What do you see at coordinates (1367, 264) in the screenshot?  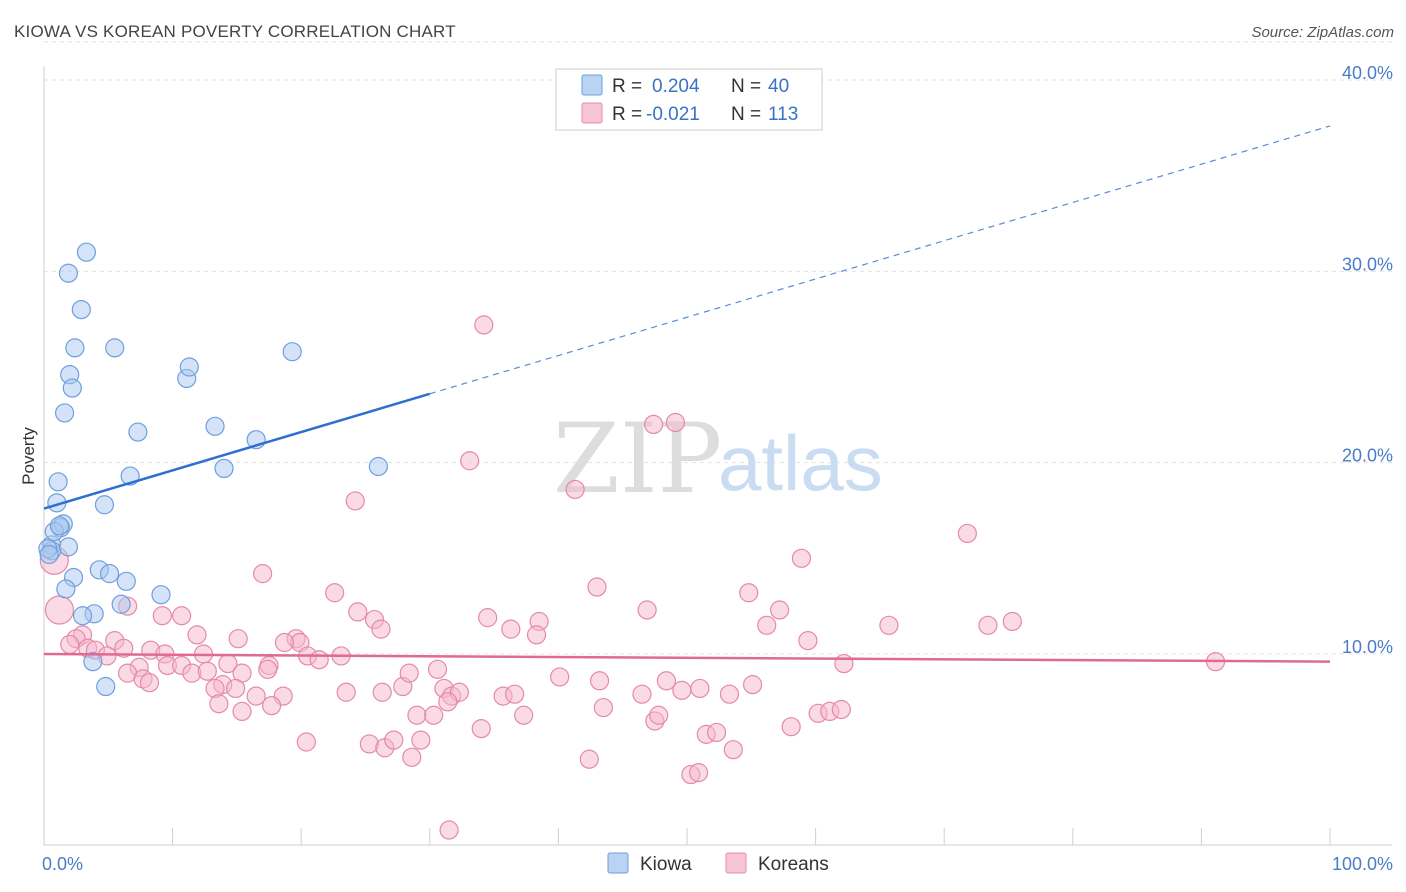 I see `y-tick-label-30: 30.0%` at bounding box center [1367, 264].